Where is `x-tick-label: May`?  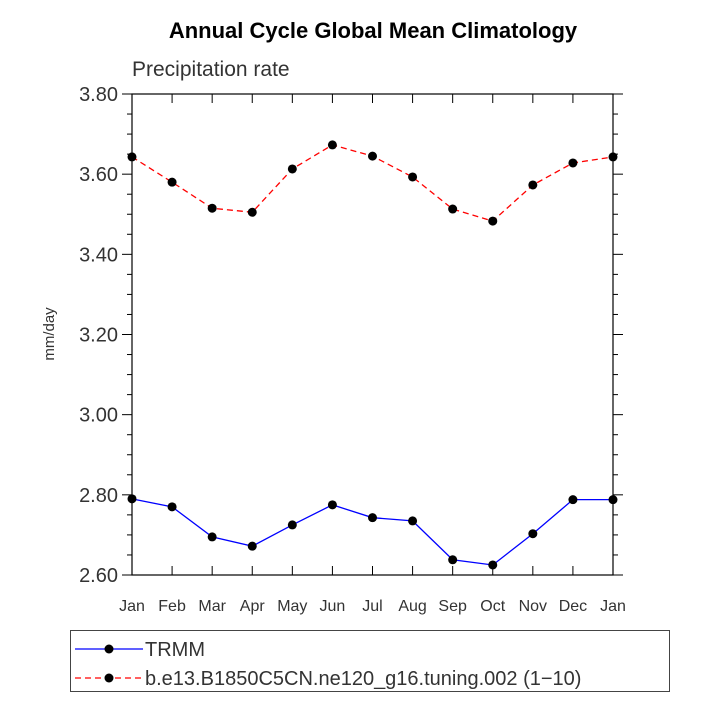
x-tick-label: May is located at coordinates (292, 606).